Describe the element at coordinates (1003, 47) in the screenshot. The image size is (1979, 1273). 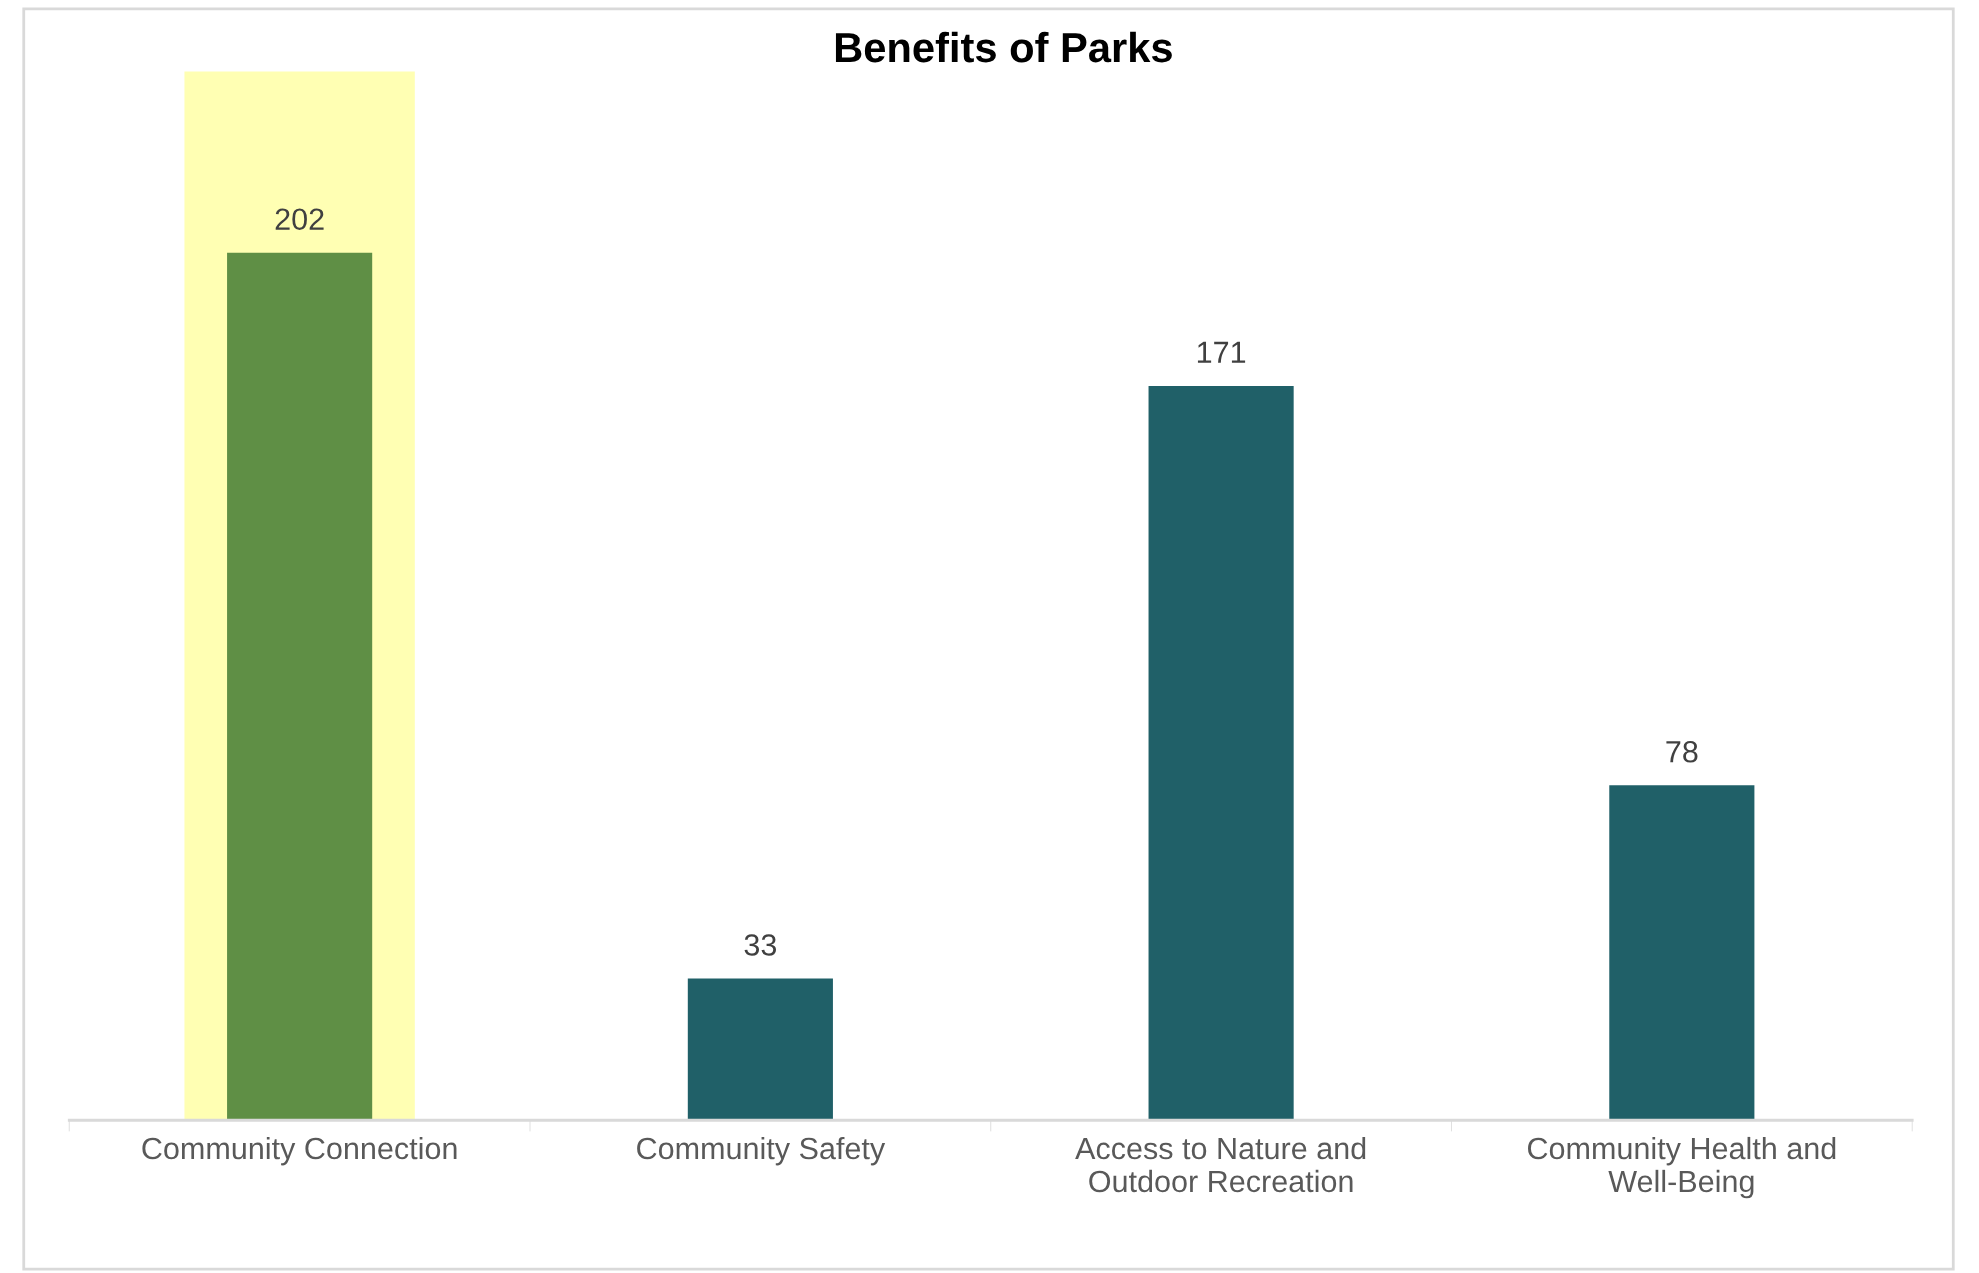
I see `chart-title: Benefits of Parks` at that location.